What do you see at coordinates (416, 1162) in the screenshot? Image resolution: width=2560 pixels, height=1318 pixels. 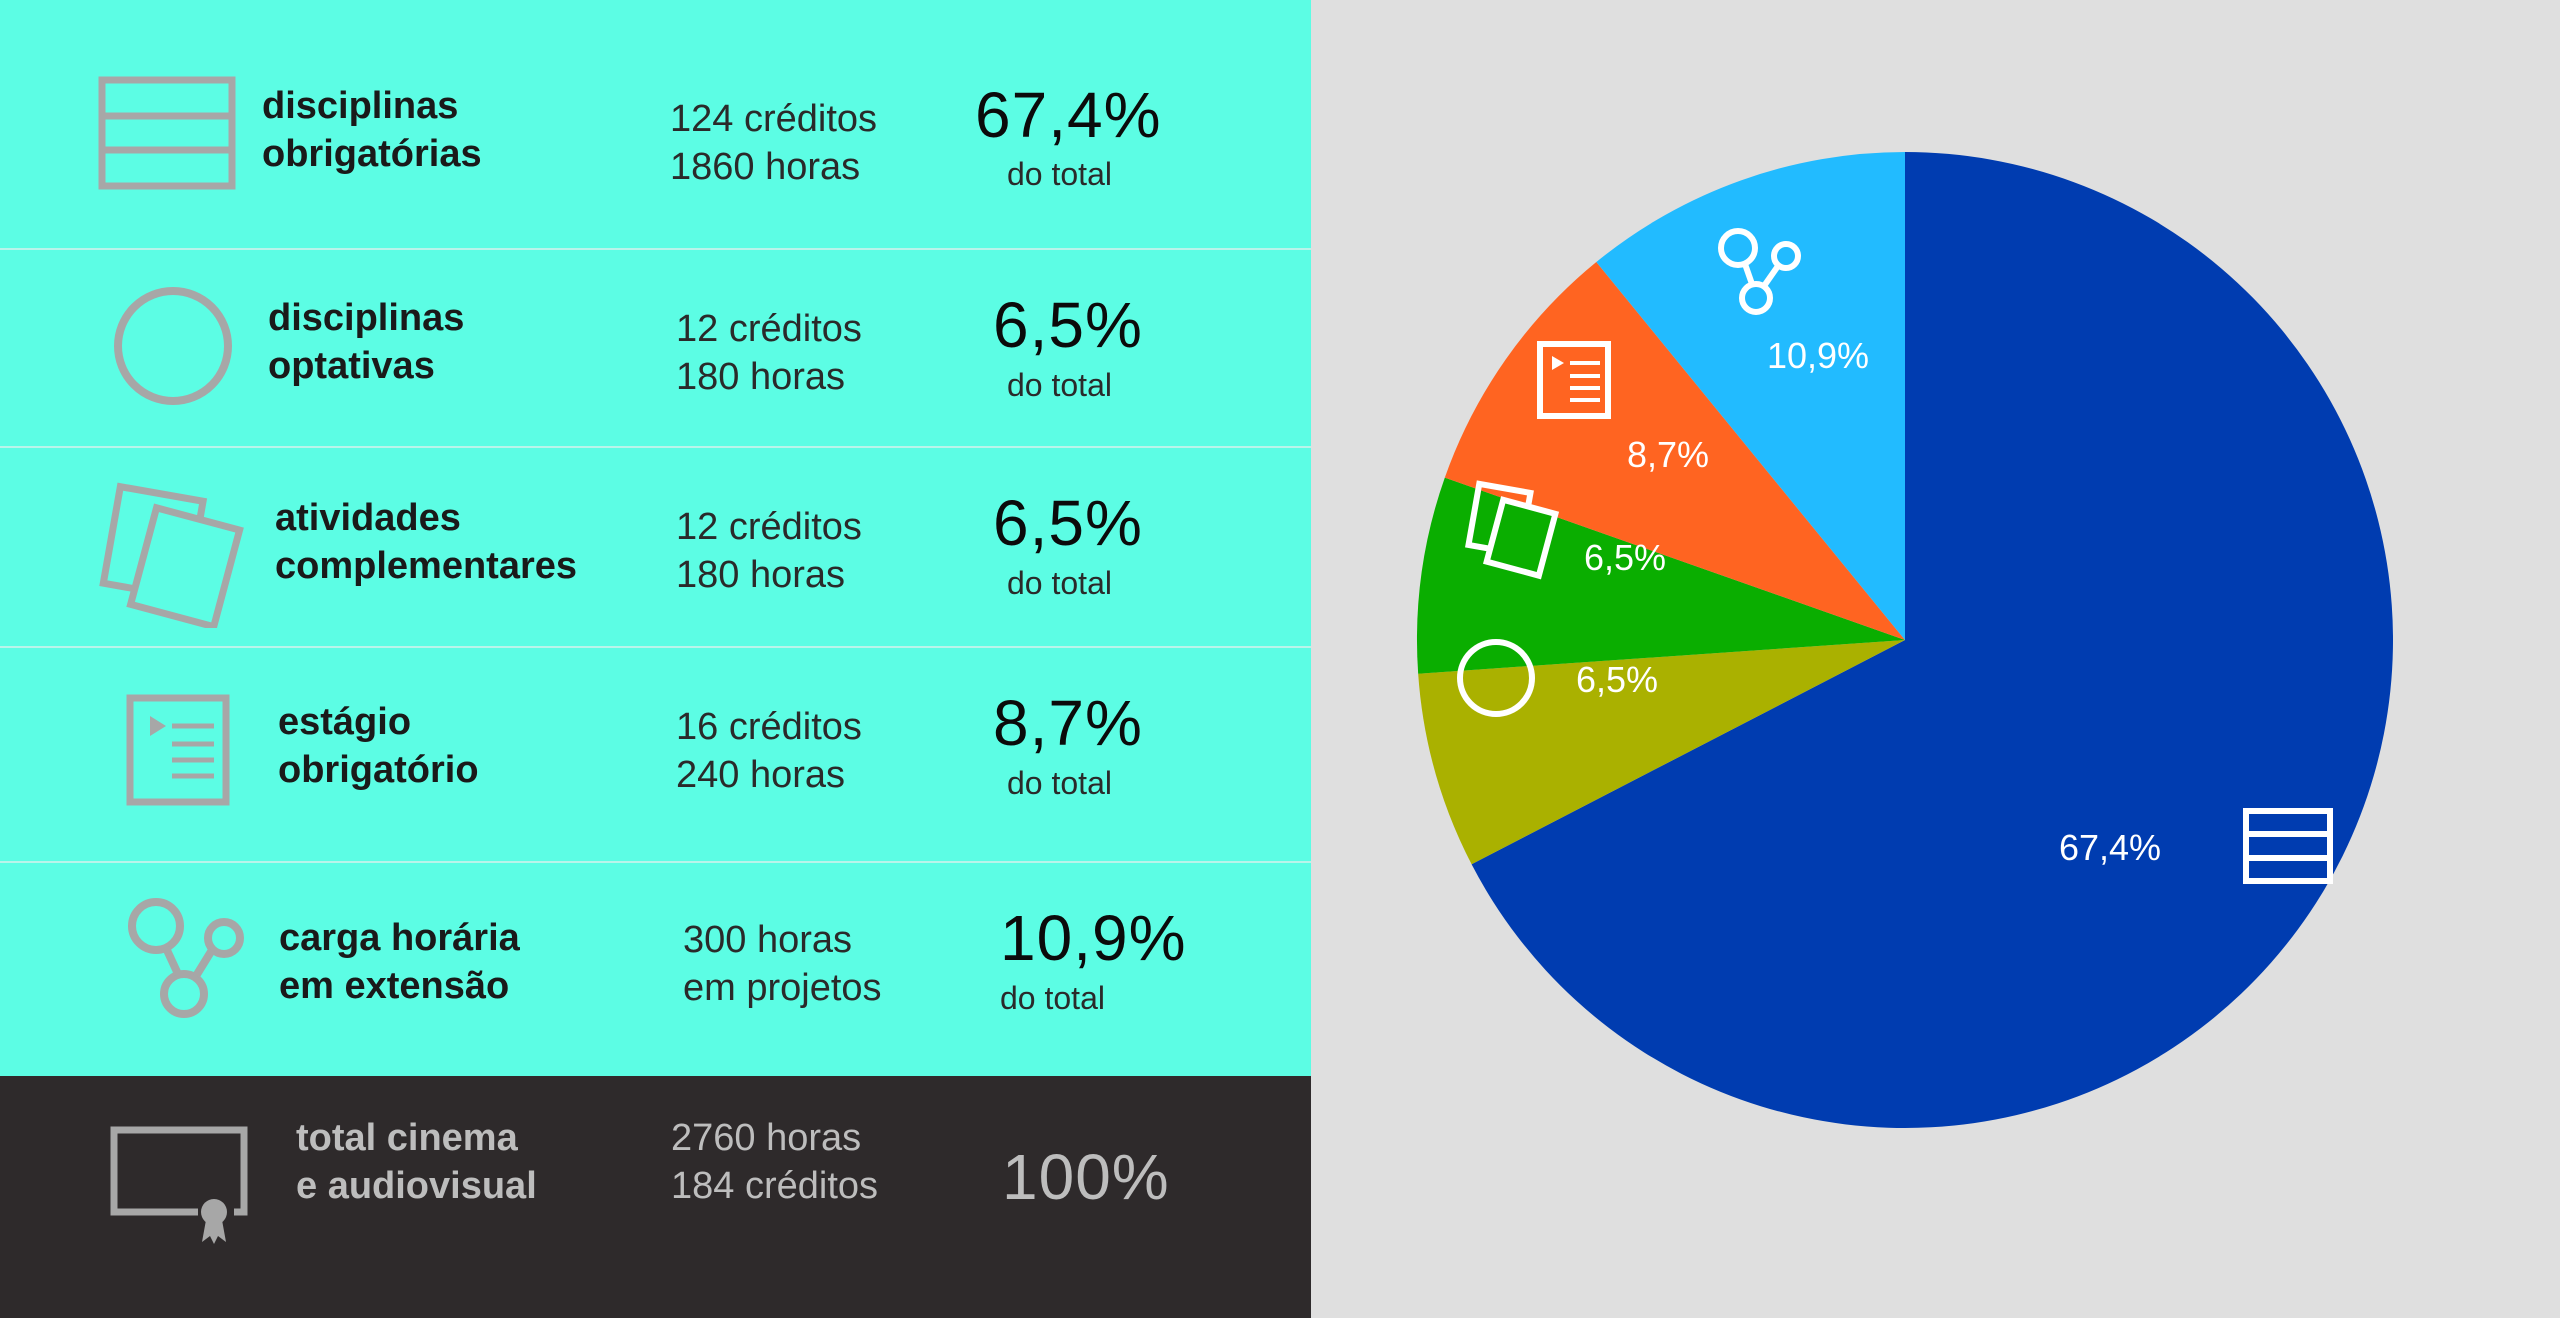 I see `total-label: total cinema e audiovisual` at bounding box center [416, 1162].